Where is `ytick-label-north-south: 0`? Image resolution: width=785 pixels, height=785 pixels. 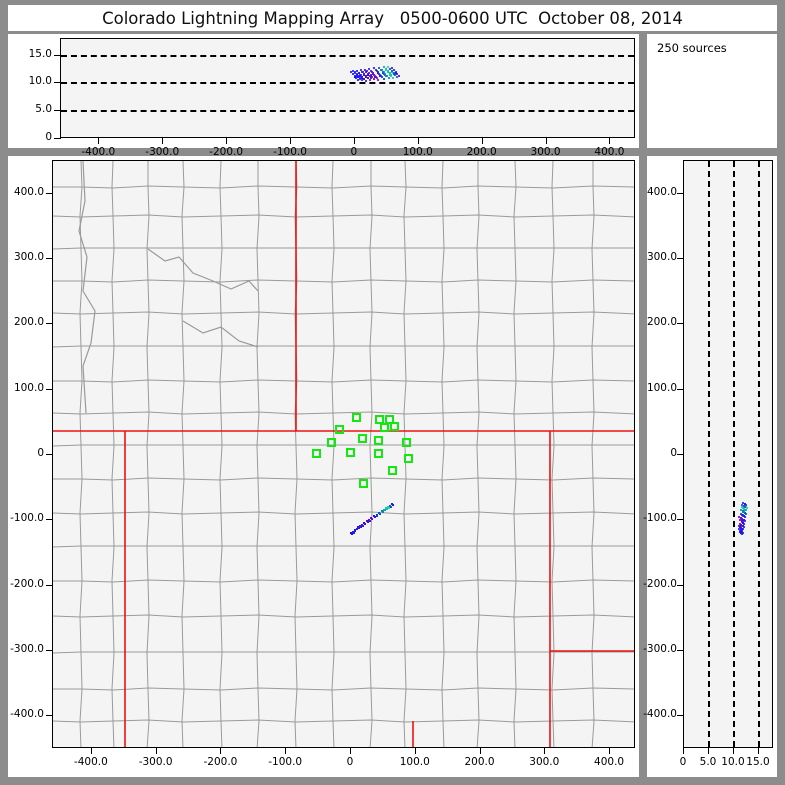 ytick-label-north-south: 0 is located at coordinates (673, 453).